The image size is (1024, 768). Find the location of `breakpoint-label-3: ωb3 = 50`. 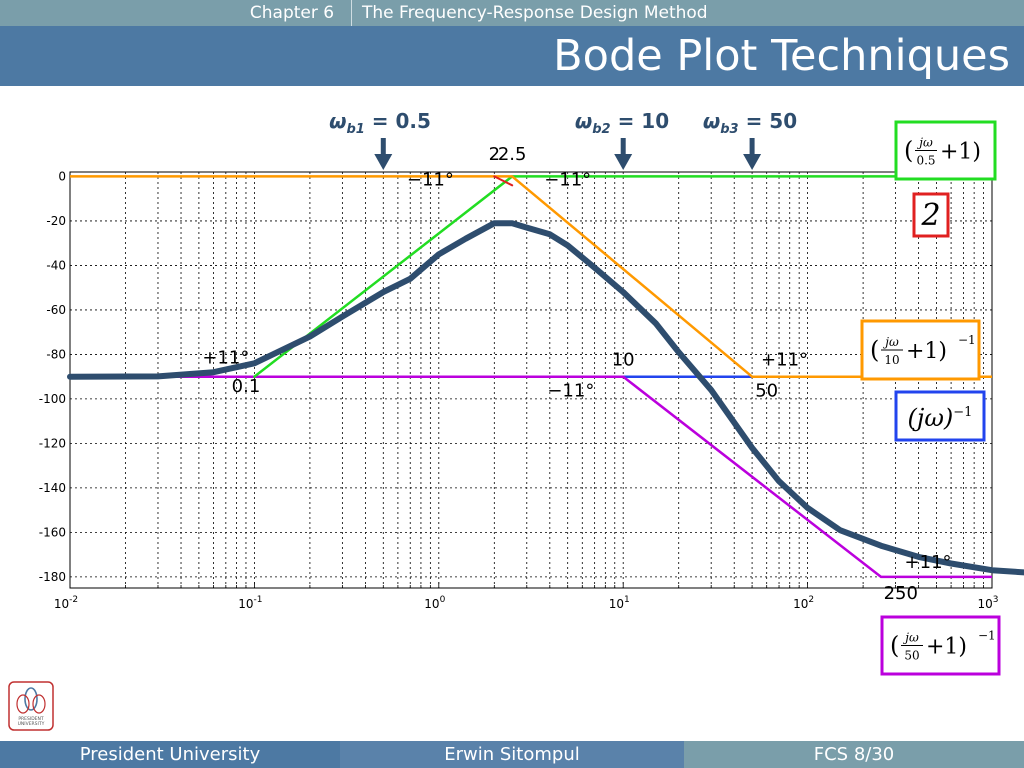

breakpoint-label-3: ωb3 = 50 is located at coordinates (750, 123).